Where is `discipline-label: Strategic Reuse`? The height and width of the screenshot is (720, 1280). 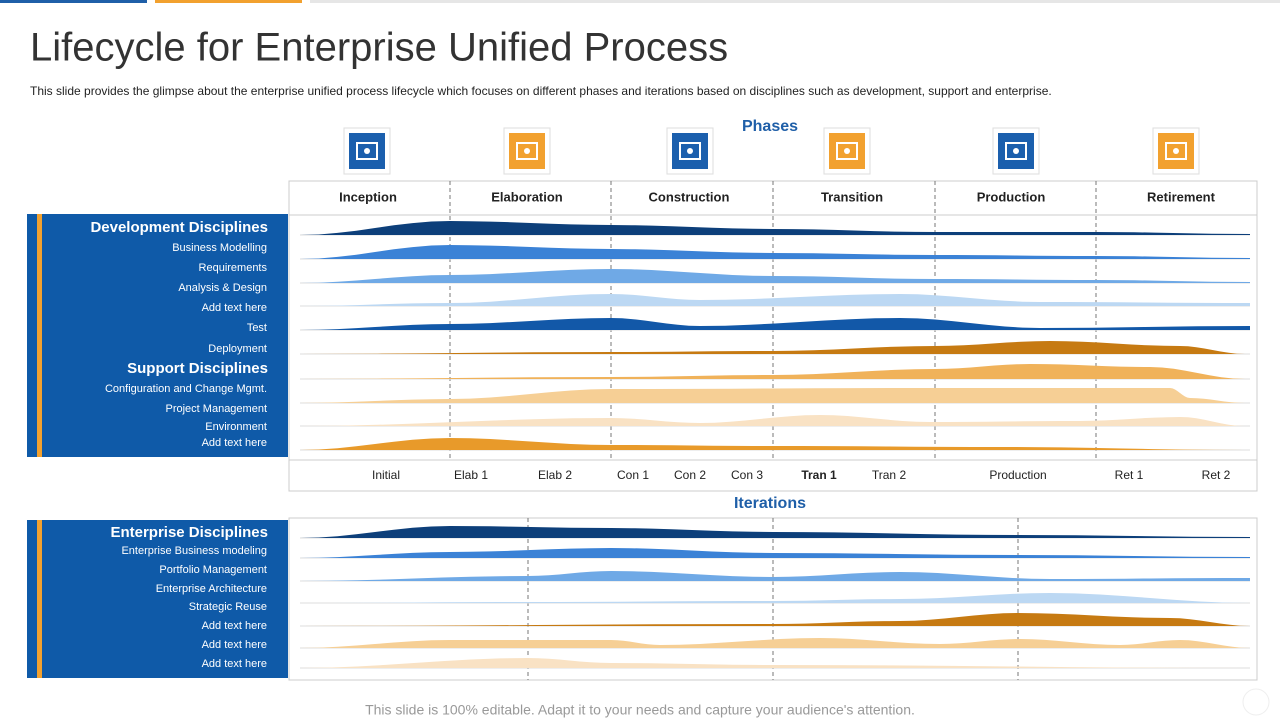
discipline-label: Strategic Reuse is located at coordinates (228, 607).